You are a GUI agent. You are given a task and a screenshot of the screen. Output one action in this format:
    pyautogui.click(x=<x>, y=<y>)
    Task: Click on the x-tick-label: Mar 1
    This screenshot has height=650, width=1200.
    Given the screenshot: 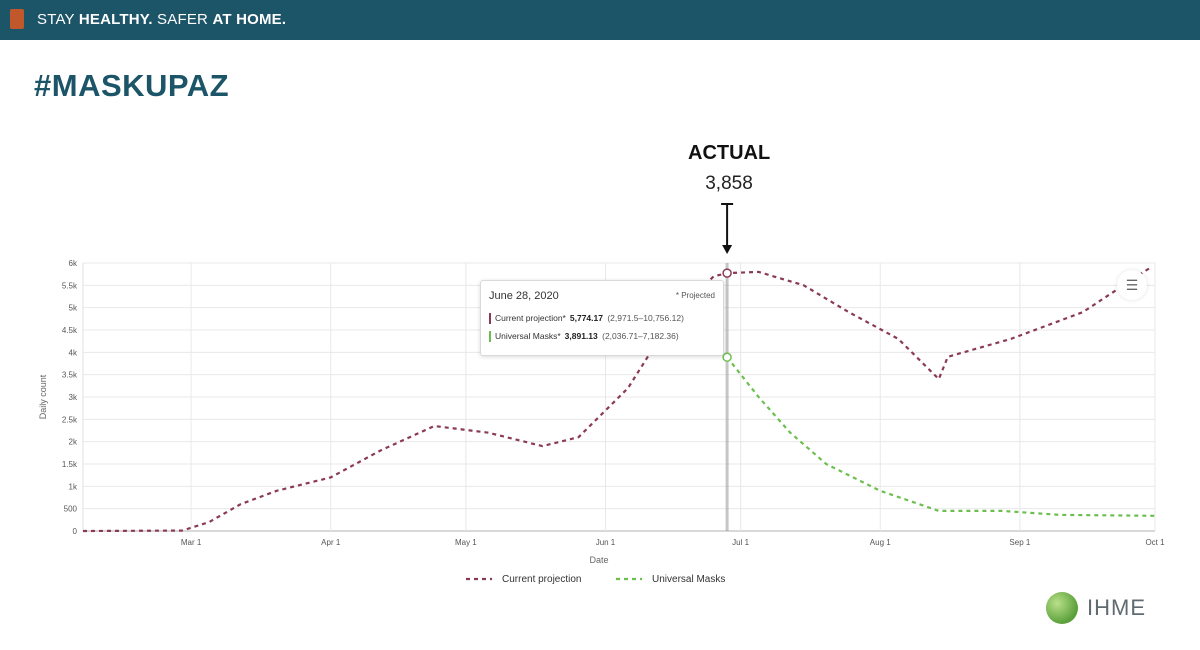 What is the action you would take?
    pyautogui.click(x=191, y=542)
    